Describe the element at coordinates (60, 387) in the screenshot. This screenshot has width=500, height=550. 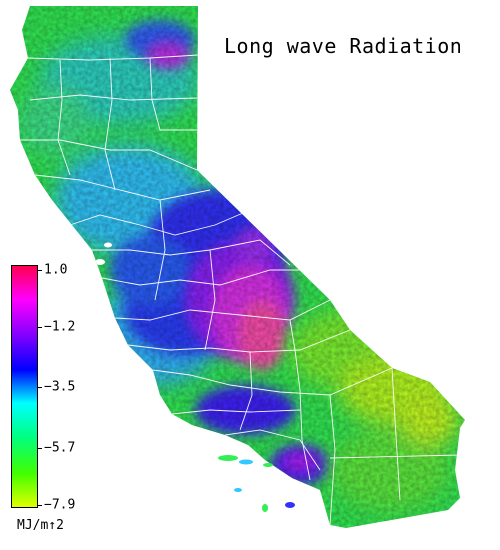
I see `legend-tick-label: −3.5` at that location.